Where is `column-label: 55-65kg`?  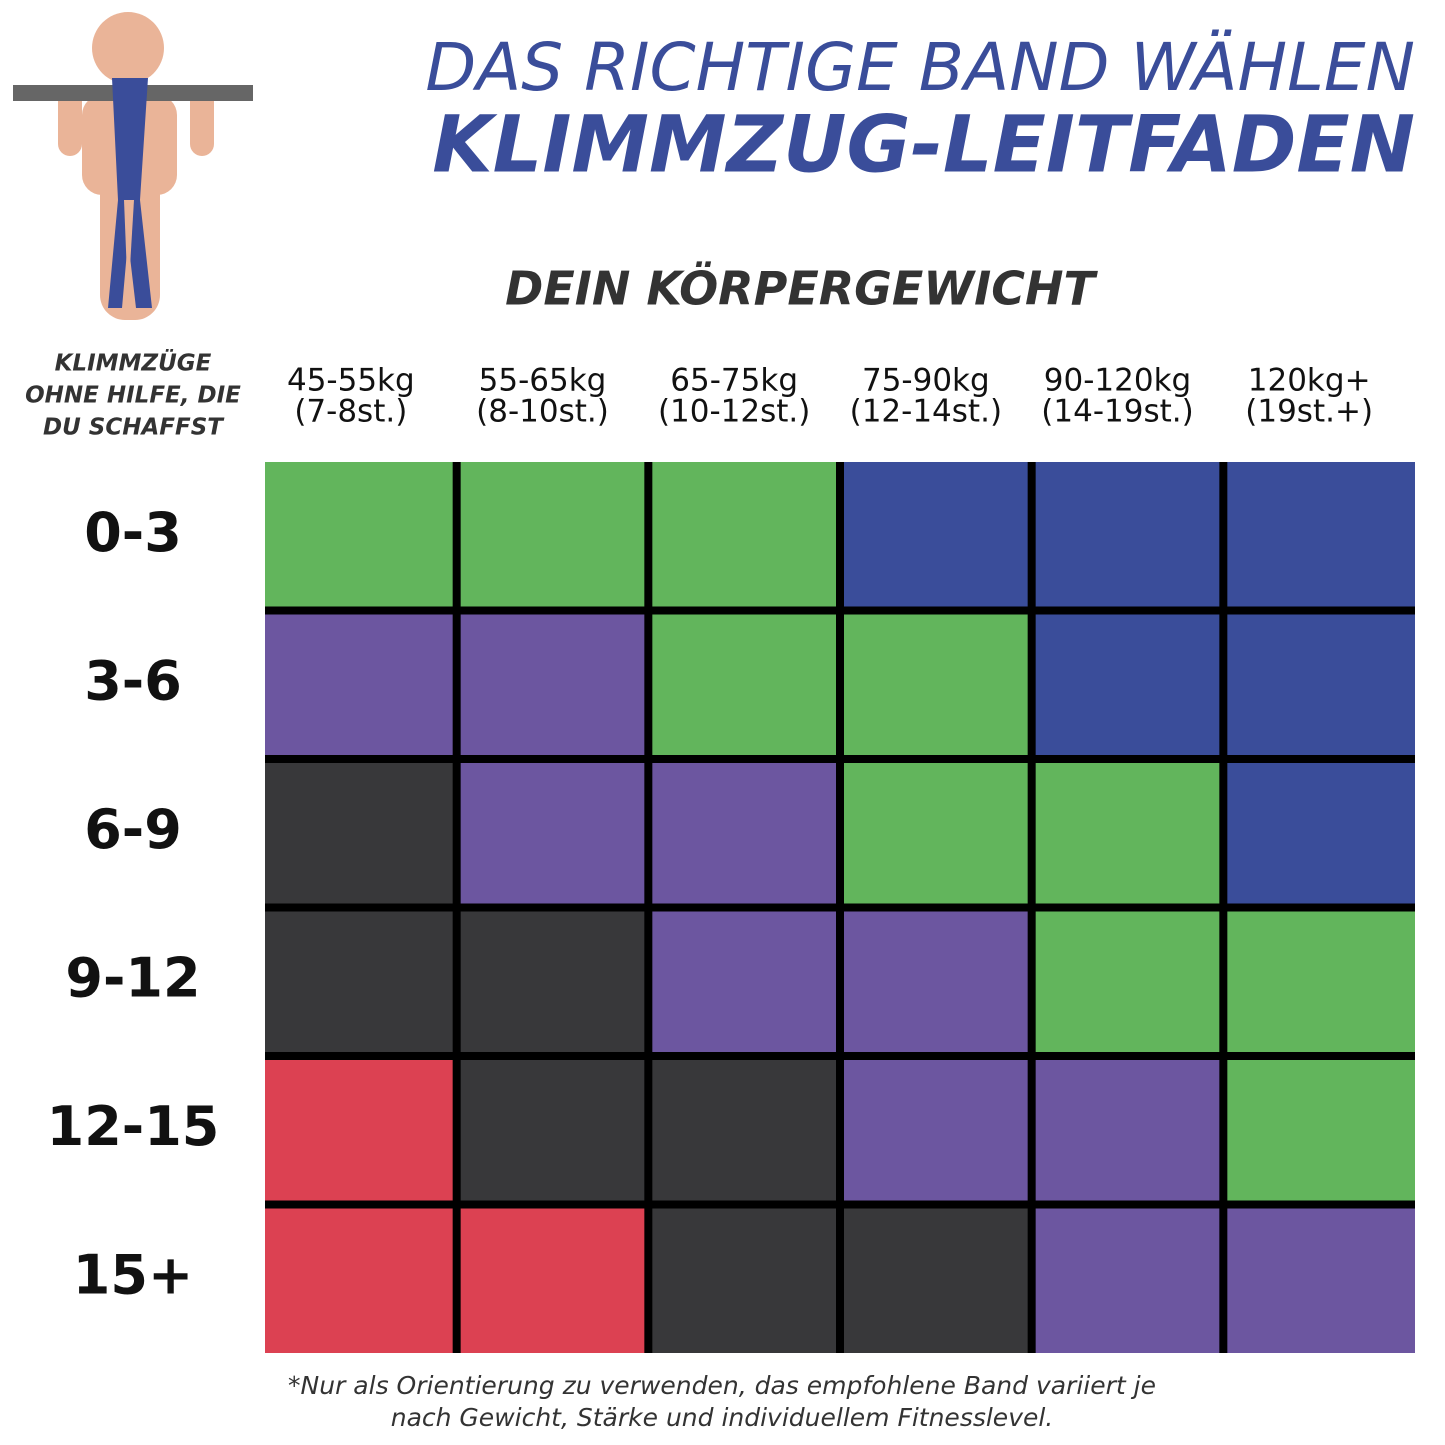
column-label: 55-65kg is located at coordinates (543, 381).